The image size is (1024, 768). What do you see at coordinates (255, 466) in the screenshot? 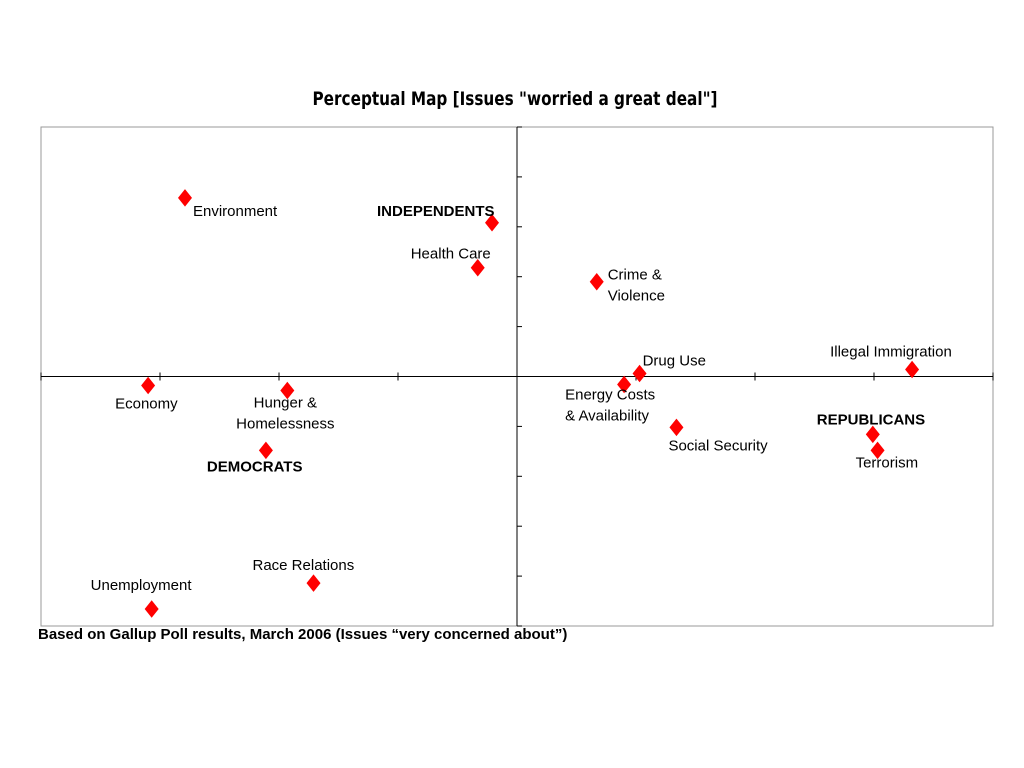
I see `point-label: DEMOCRATS` at bounding box center [255, 466].